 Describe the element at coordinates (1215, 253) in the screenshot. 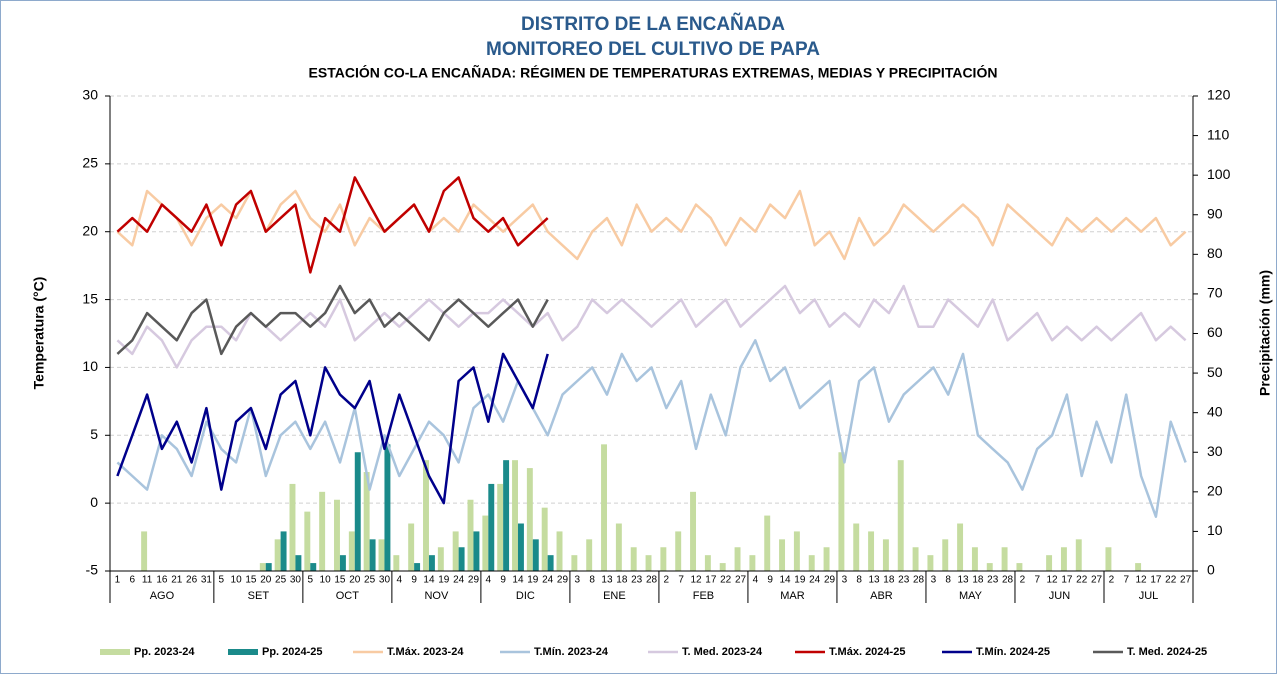

I see `y2-tick-label: 80` at that location.